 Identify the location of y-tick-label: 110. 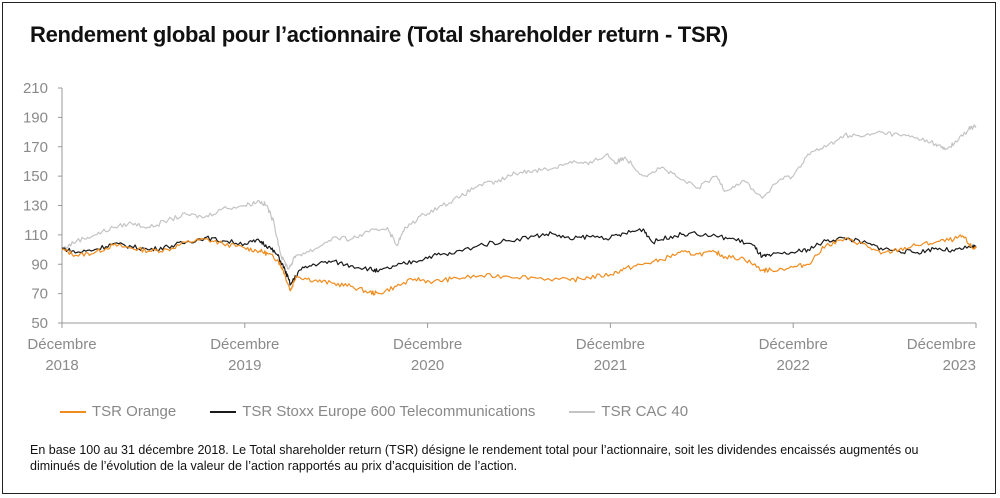
(36, 235).